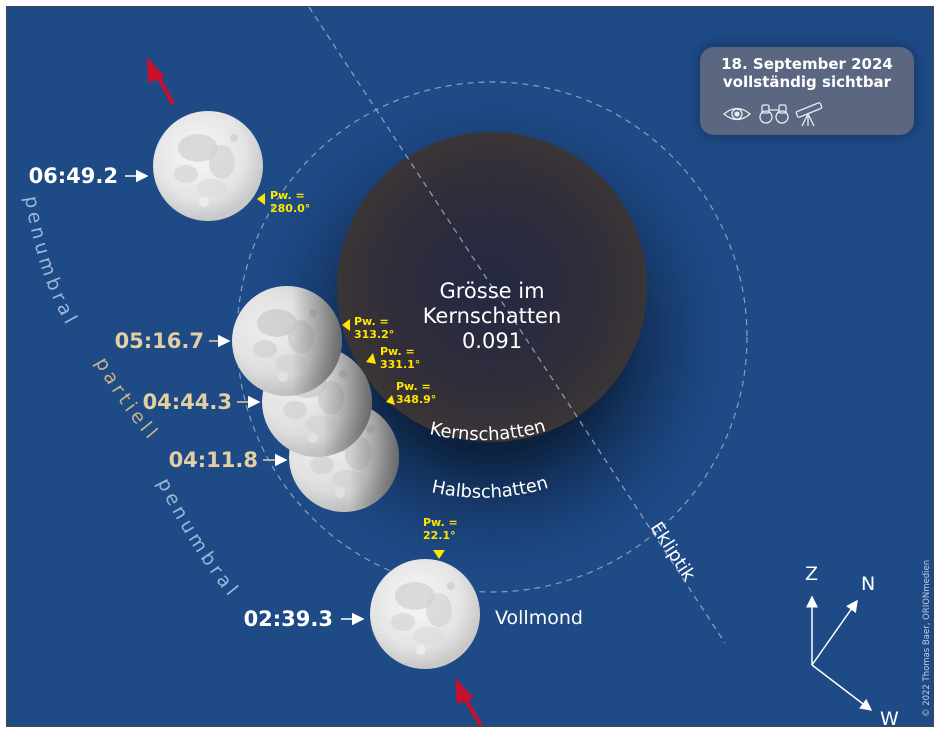 Image resolution: width=940 pixels, height=733 pixels. What do you see at coordinates (807, 64) in the screenshot?
I see `eclipse-date: 18. September 2024` at bounding box center [807, 64].